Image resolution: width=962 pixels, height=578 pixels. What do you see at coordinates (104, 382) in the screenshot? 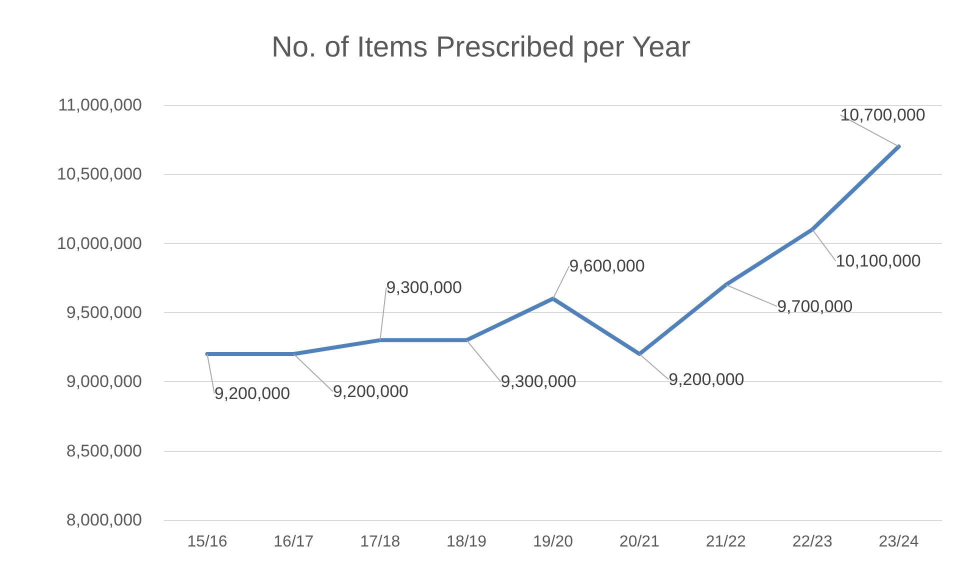
I see `y-tick-label: 9,000,000` at bounding box center [104, 382].